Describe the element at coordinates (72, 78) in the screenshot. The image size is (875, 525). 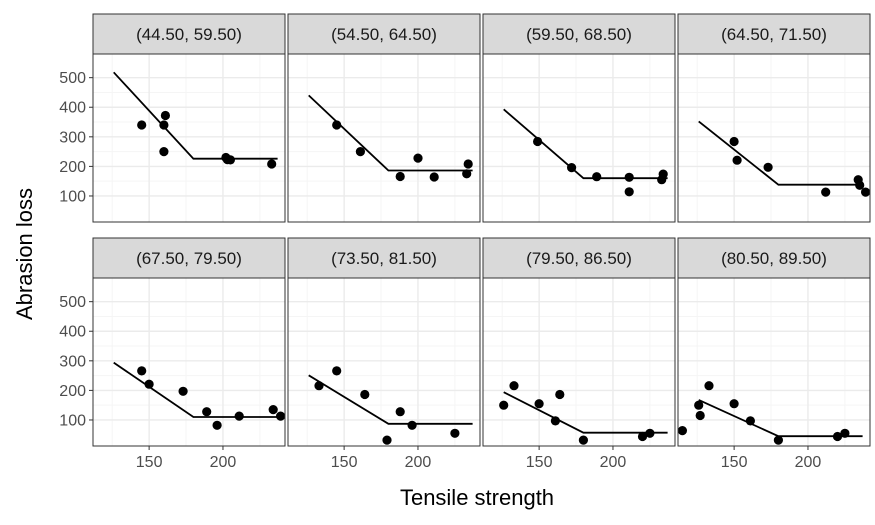
I see `y-tick-label: 500` at that location.